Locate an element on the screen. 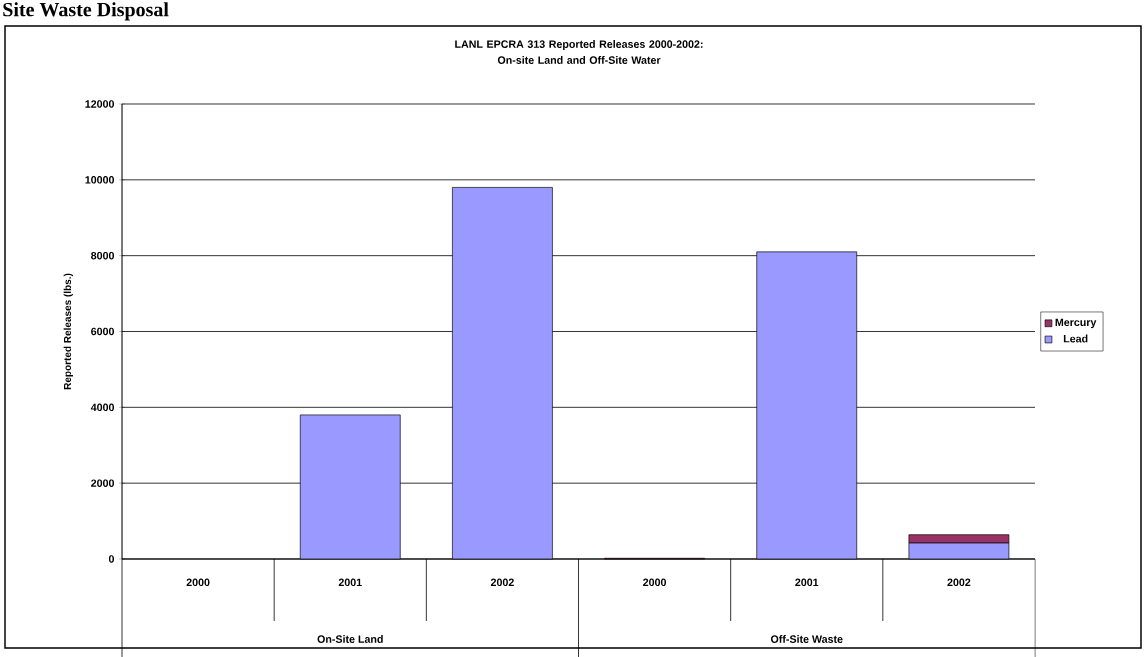 The width and height of the screenshot is (1146, 657). y-tick-label: 12000 is located at coordinates (100, 104).